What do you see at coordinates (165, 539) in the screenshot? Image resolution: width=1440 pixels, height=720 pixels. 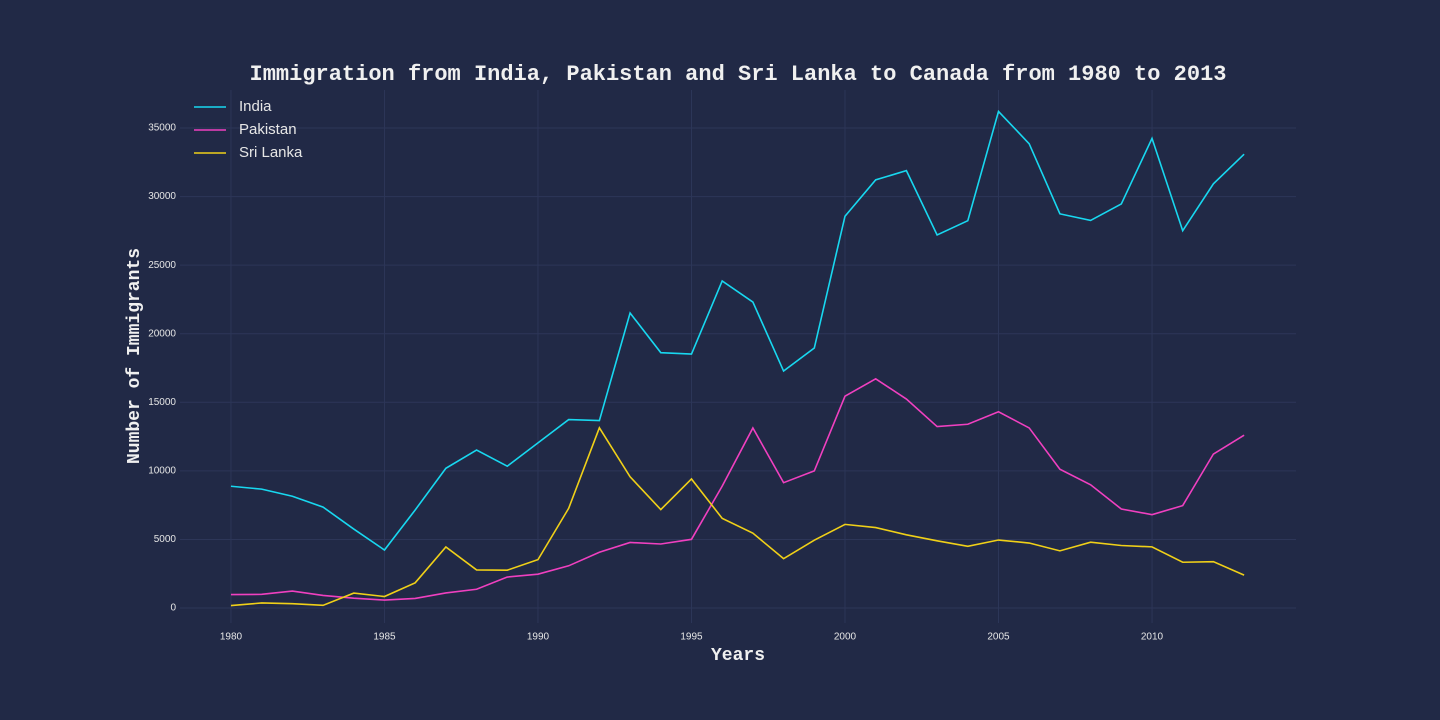 I see `y-tick-label: 5000` at bounding box center [165, 539].